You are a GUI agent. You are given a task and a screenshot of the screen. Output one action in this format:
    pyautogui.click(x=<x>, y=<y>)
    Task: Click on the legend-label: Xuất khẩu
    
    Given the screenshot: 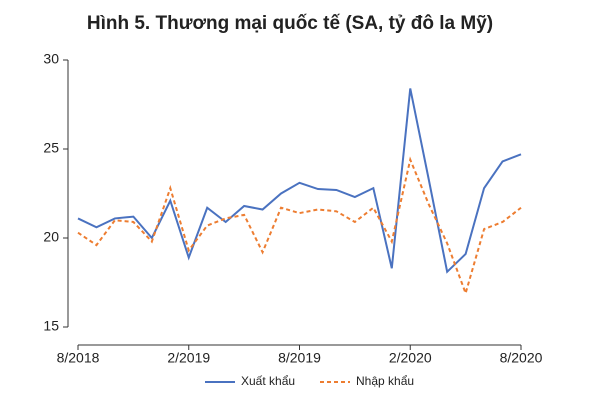 What is the action you would take?
    pyautogui.click(x=268, y=381)
    